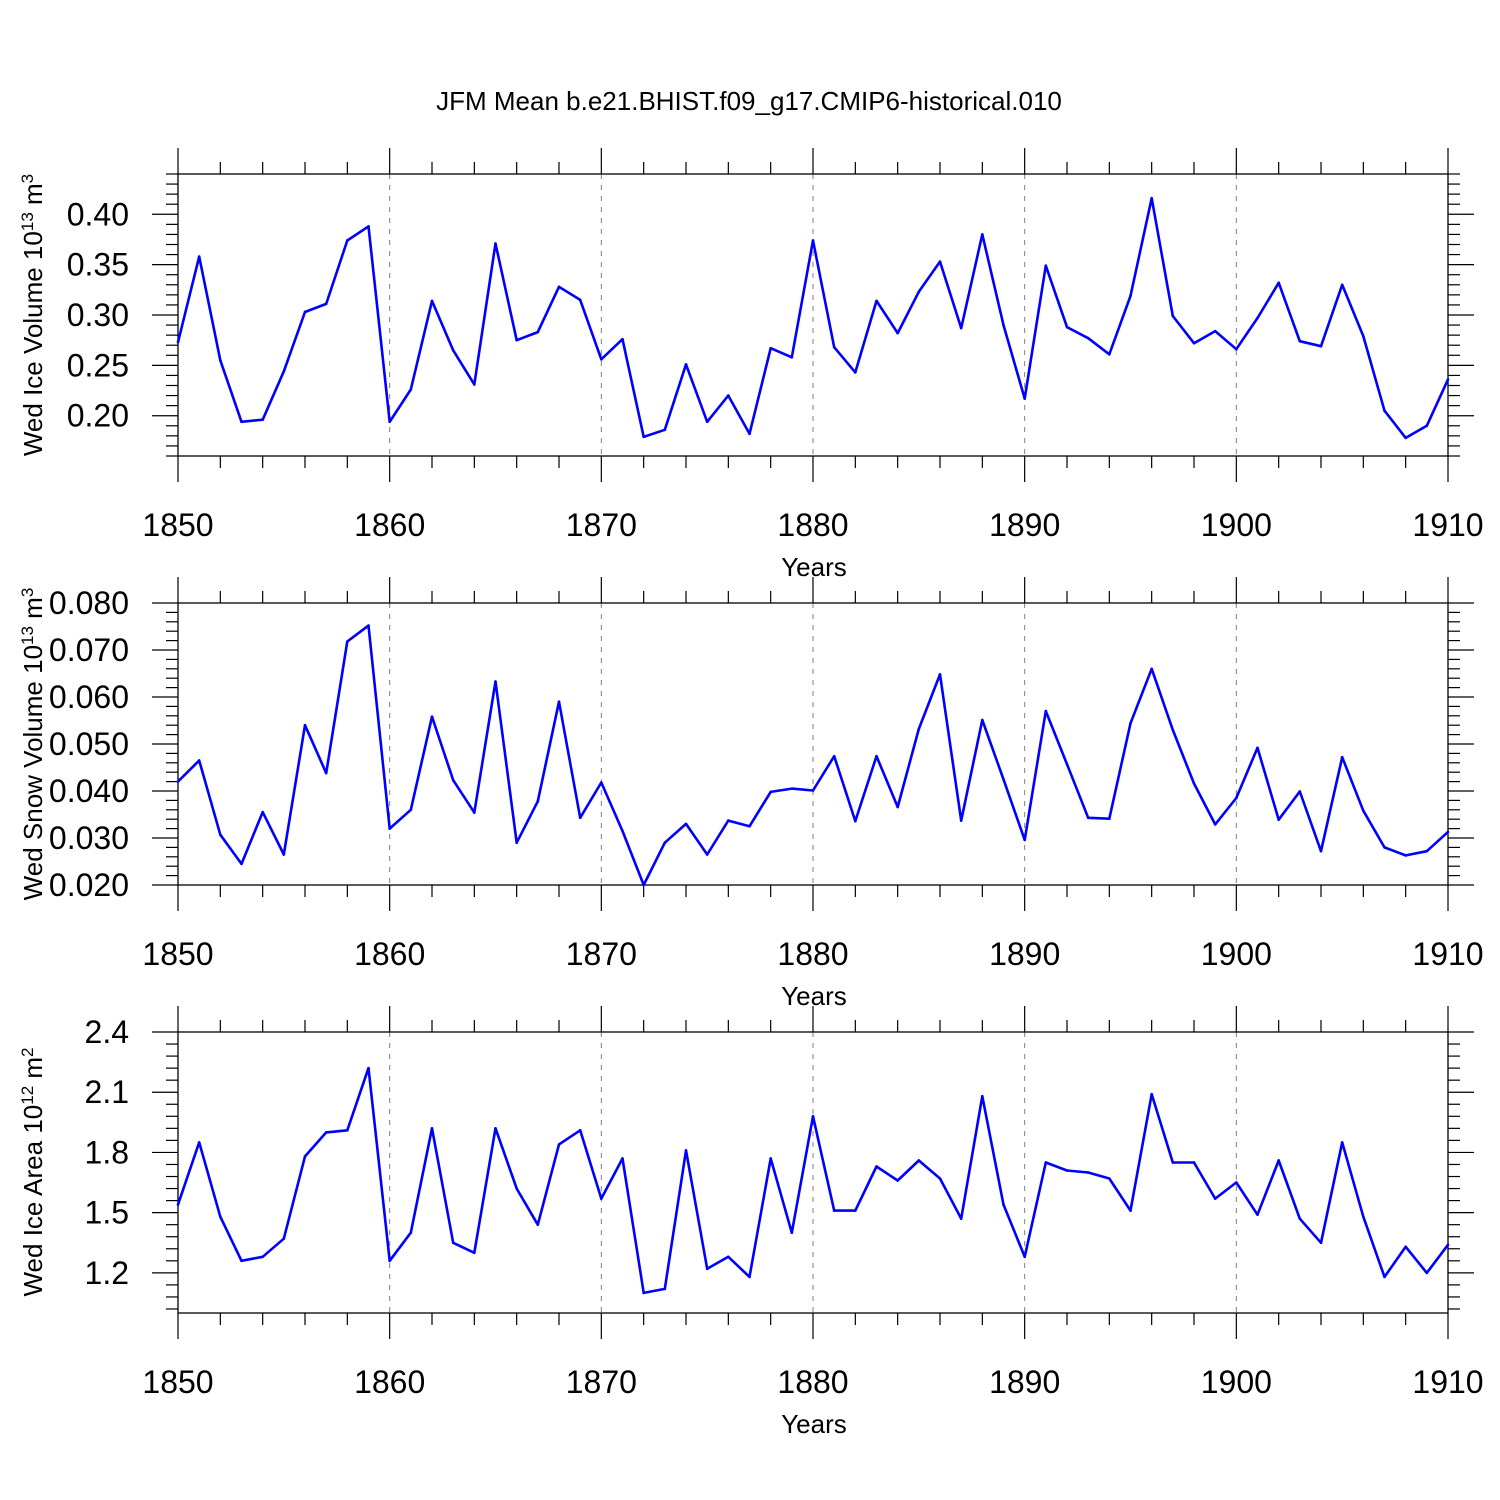  Describe the element at coordinates (107, 1092) in the screenshot. I see `y-tick-label-2.1: 2.1` at that location.